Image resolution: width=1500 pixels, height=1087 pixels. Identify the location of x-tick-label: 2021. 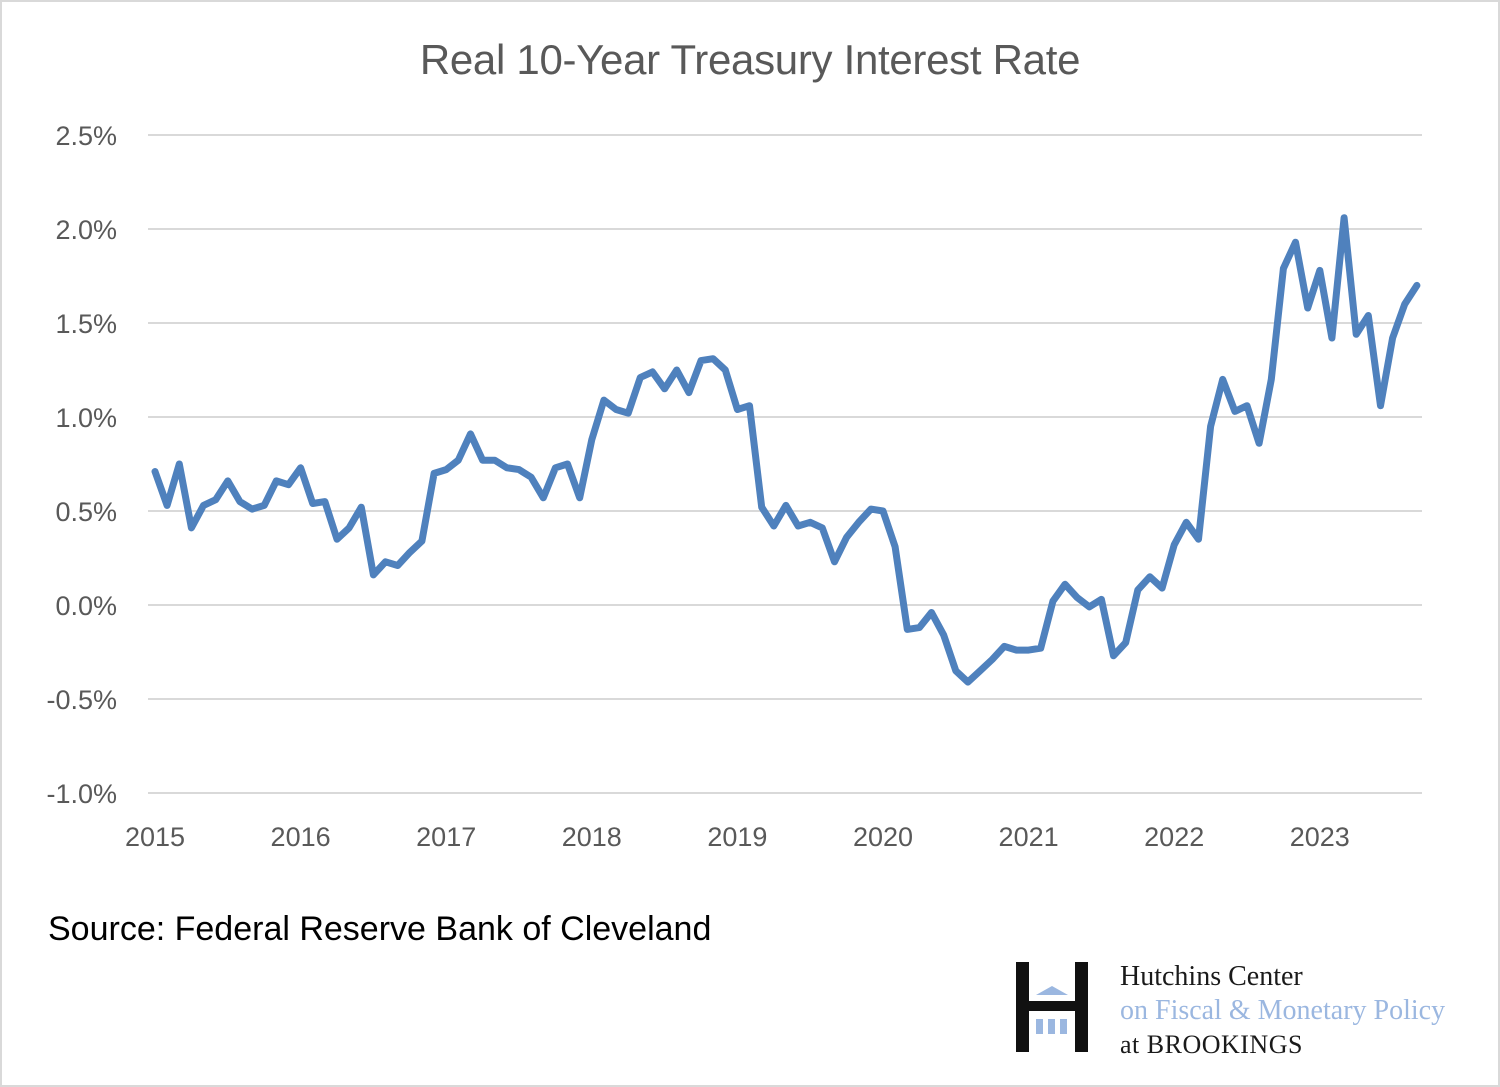
(1029, 837).